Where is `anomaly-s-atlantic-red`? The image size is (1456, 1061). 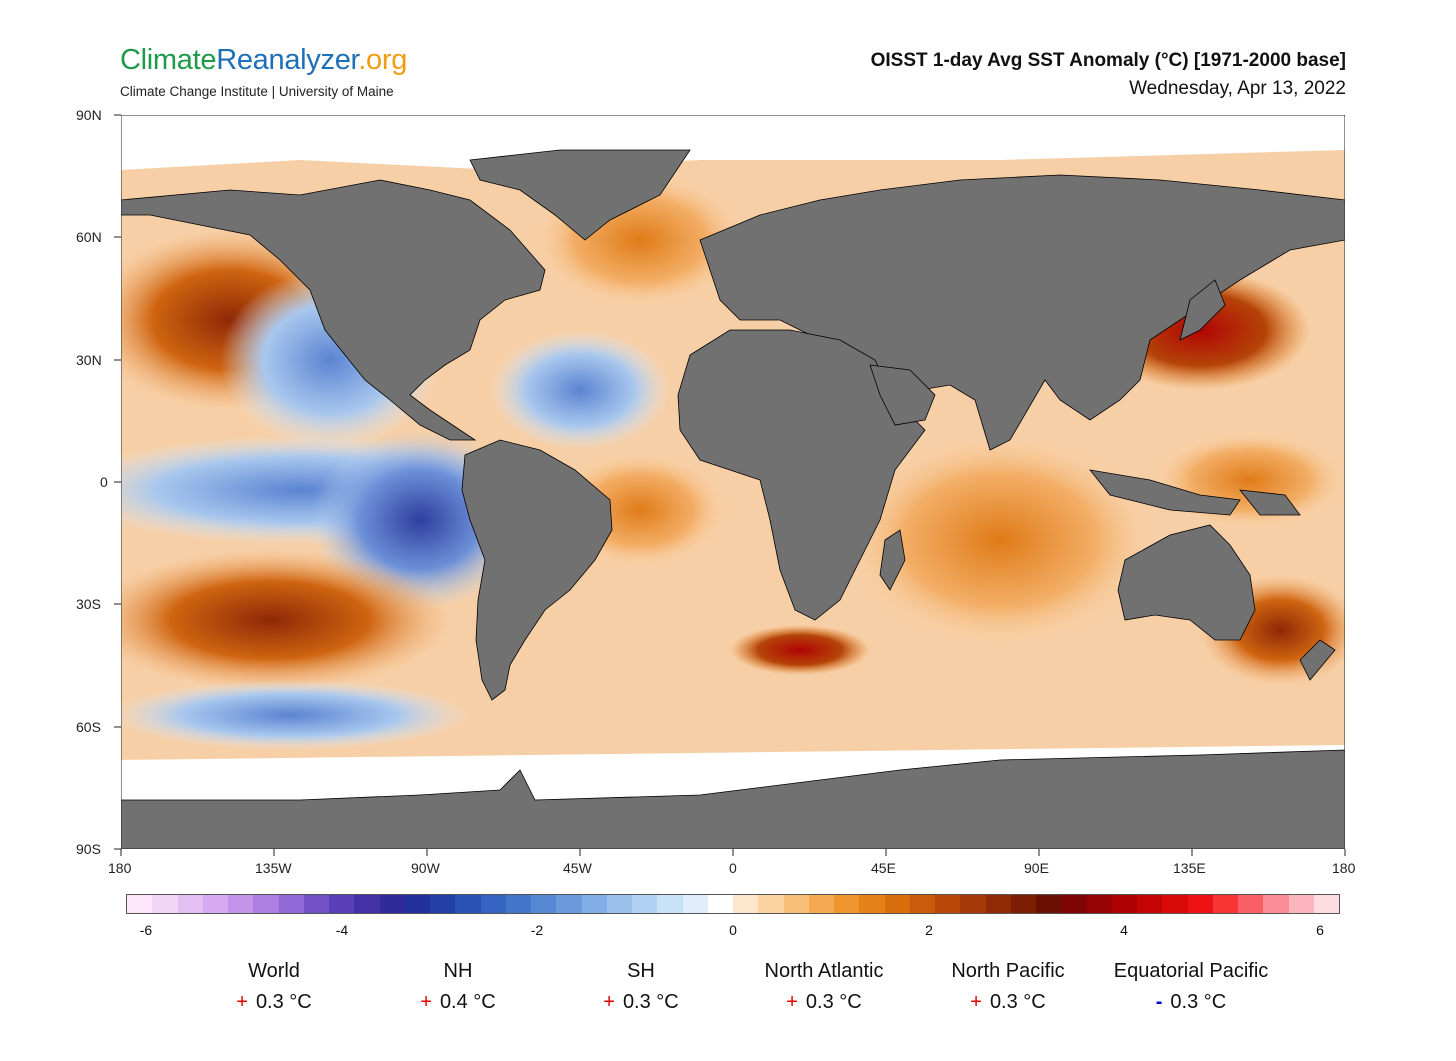 anomaly-s-atlantic-red is located at coordinates (800, 650).